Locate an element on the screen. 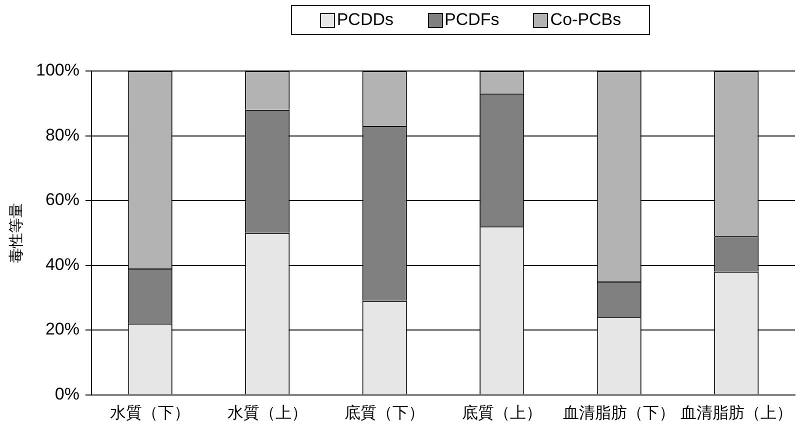  y-tick-label: 60% is located at coordinates (62, 200).